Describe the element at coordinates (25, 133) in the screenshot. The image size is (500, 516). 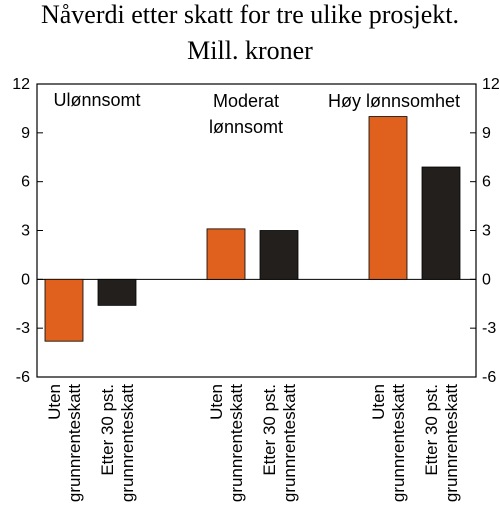
I see `y-tick-label-left: 9` at that location.